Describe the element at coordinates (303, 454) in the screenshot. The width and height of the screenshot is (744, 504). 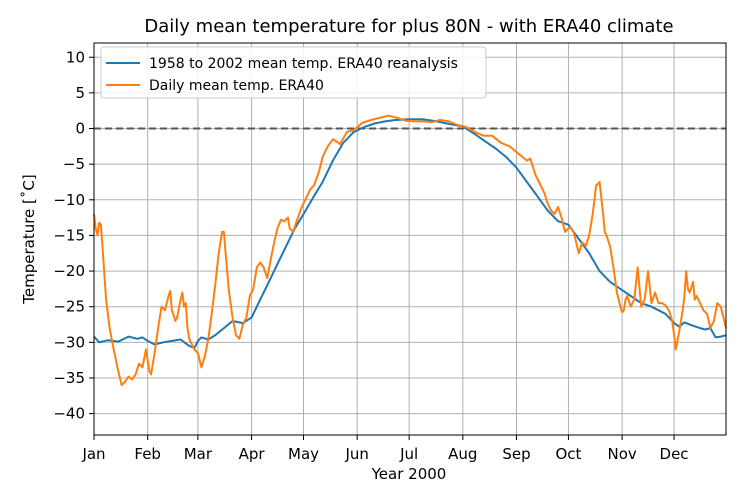
I see `x-tick-label: May` at that location.